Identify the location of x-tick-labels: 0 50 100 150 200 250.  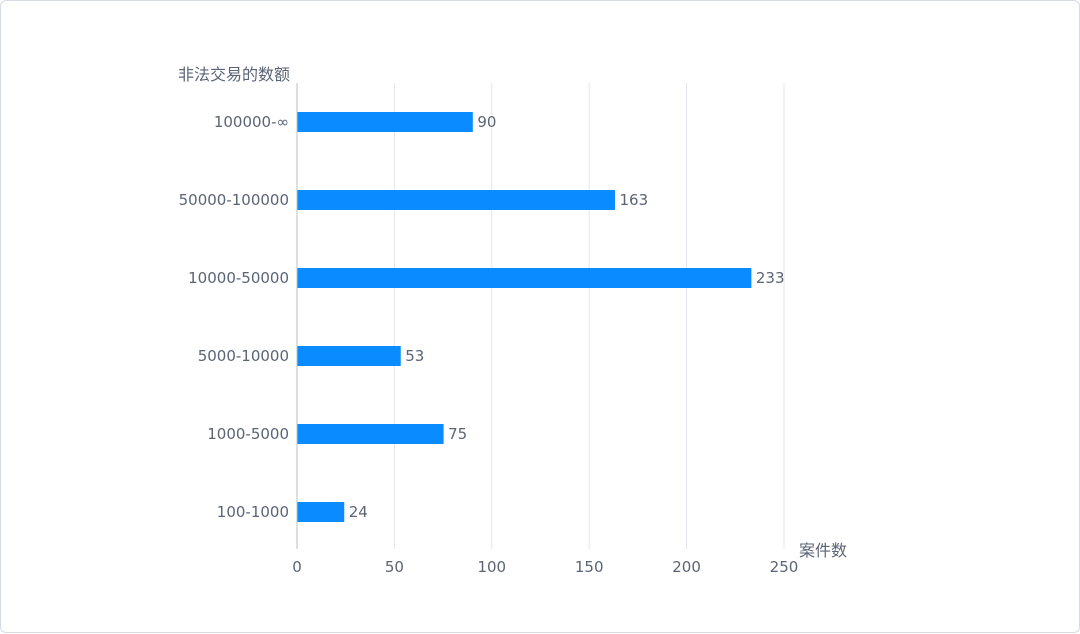
(545, 567).